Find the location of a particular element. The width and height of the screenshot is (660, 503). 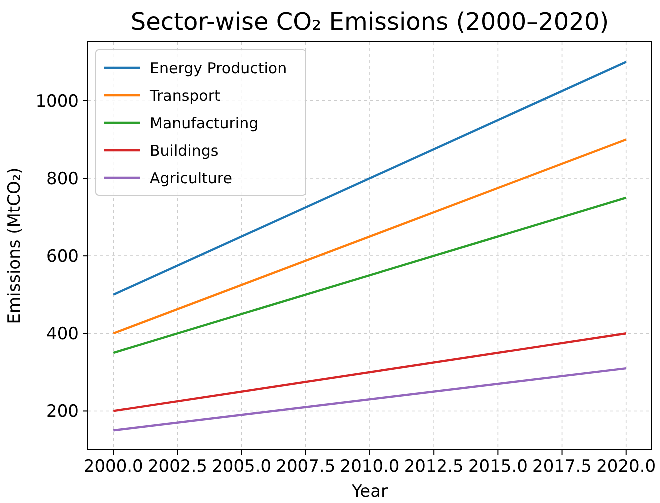

x-tick-label: 2007.5 is located at coordinates (306, 467).